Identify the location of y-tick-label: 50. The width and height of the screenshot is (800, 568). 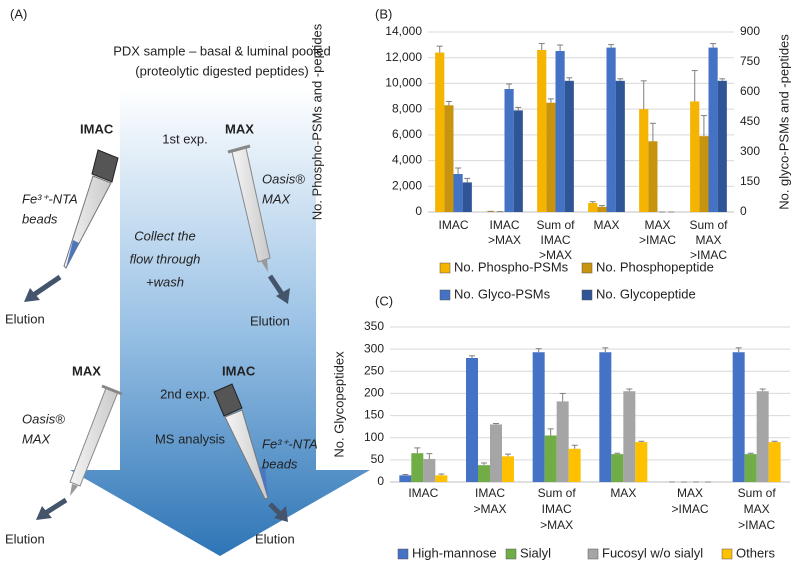
(378, 459).